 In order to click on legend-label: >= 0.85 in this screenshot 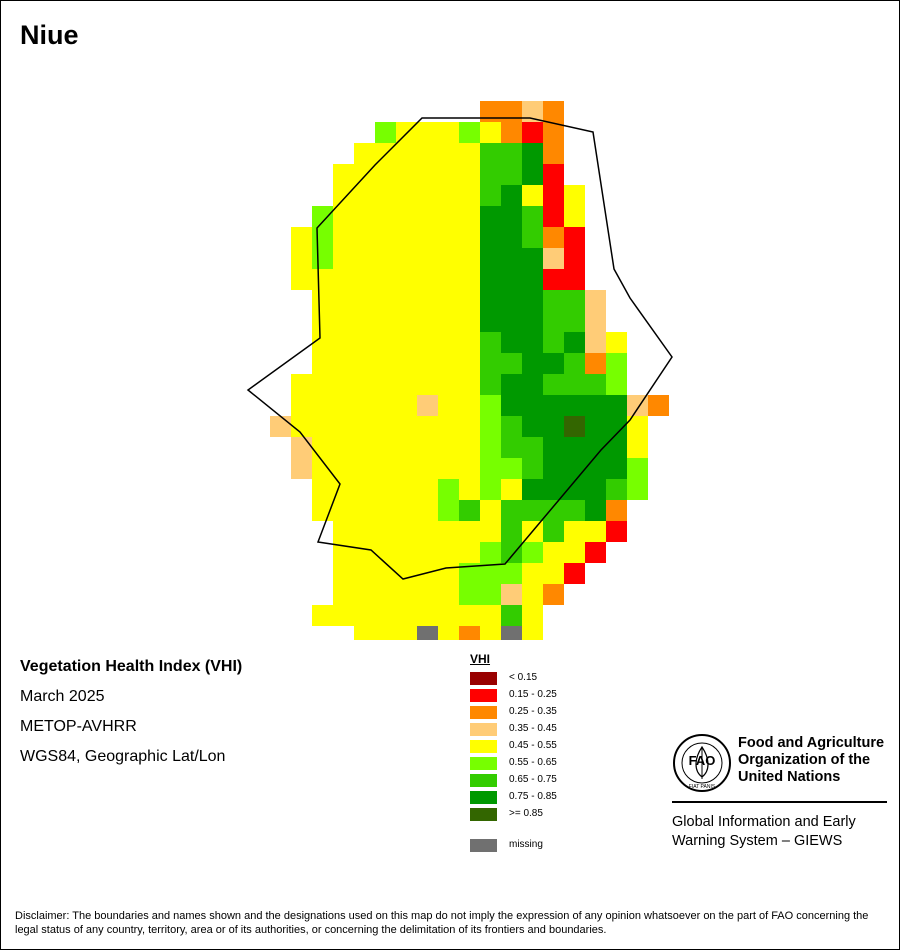, I will do `click(526, 813)`.